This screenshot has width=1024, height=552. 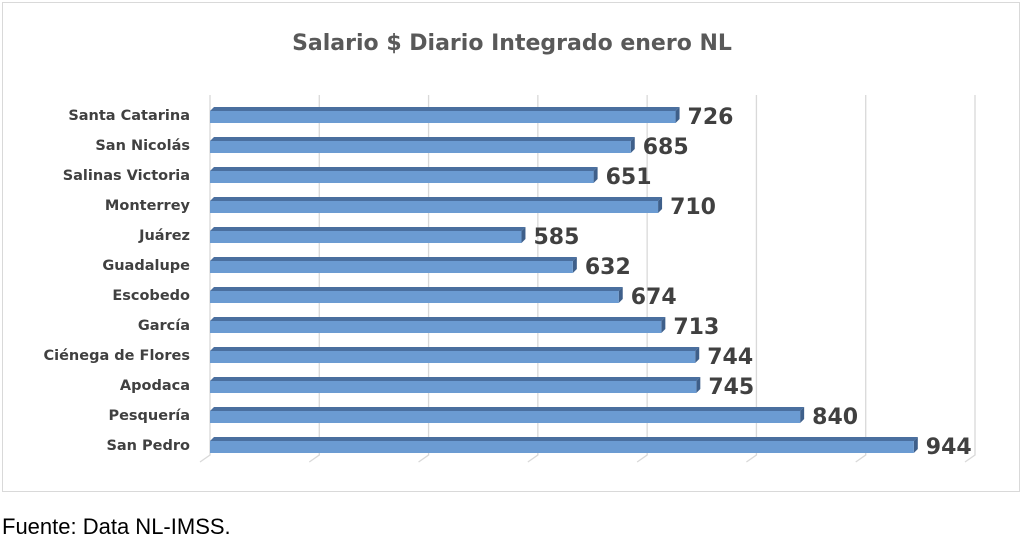 I want to click on category-label: Juárez, so click(x=164, y=236).